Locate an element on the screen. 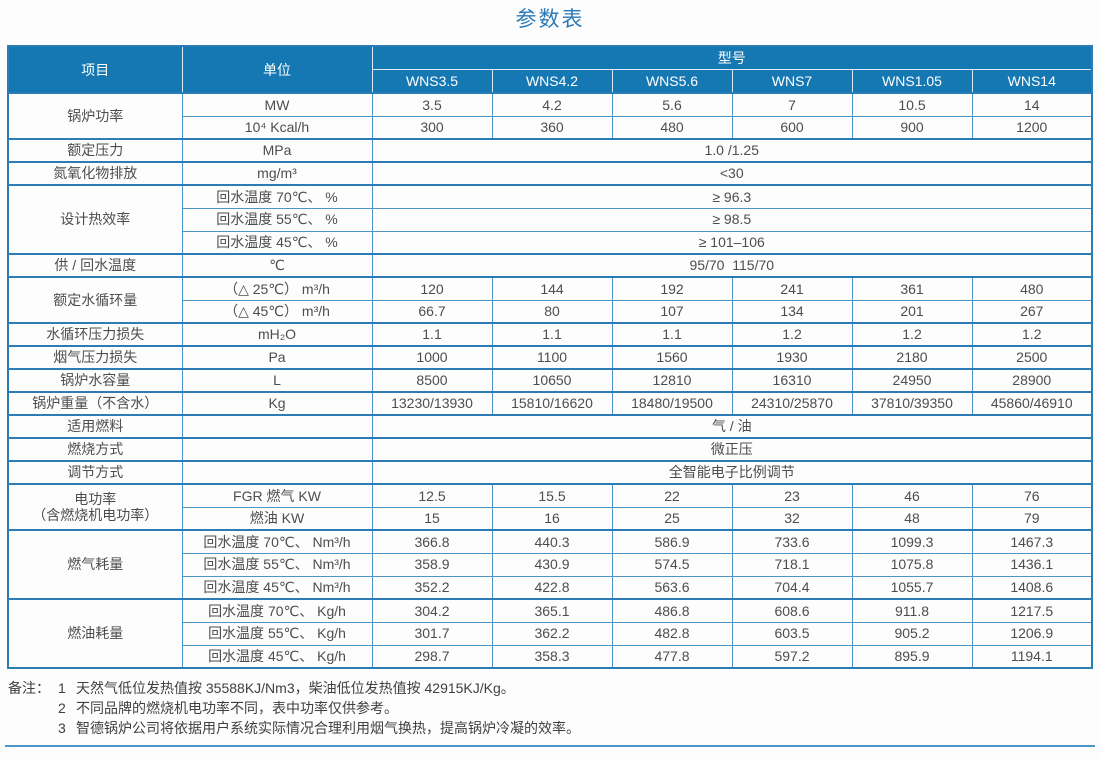 This screenshot has height=759, width=1100. cell-value: 4.2 is located at coordinates (552, 104).